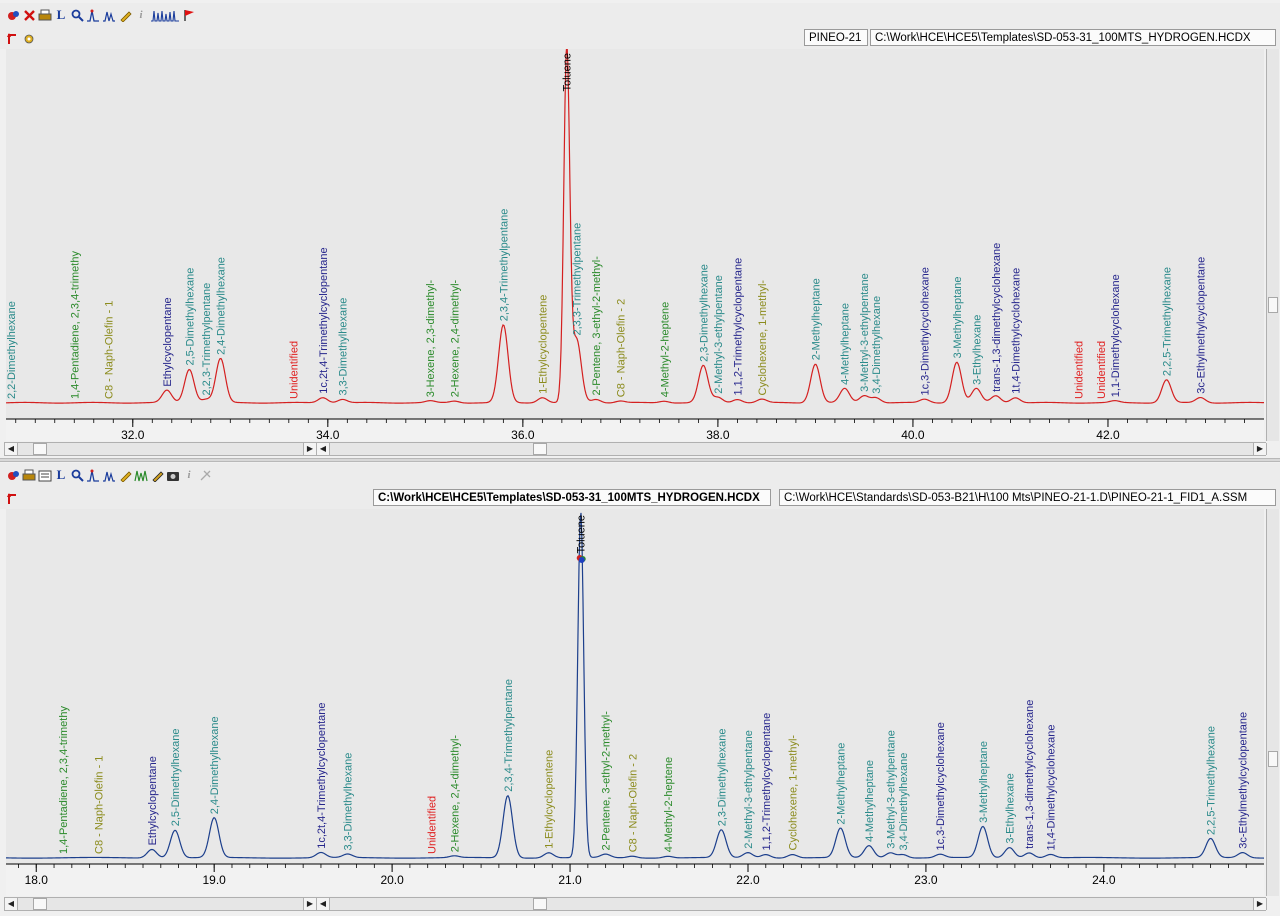 This screenshot has width=1280, height=916. I want to click on peak-label: 3-Hexene, 2,3-dimethyl-, so click(431, 338).